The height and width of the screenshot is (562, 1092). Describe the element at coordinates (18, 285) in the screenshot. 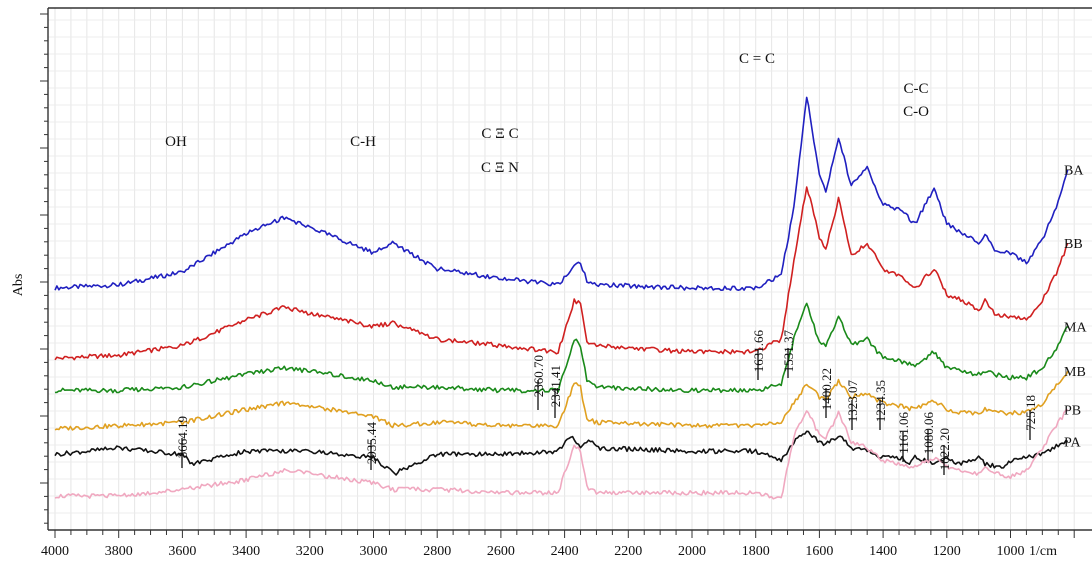

I see `y-axis-label: Abs` at that location.